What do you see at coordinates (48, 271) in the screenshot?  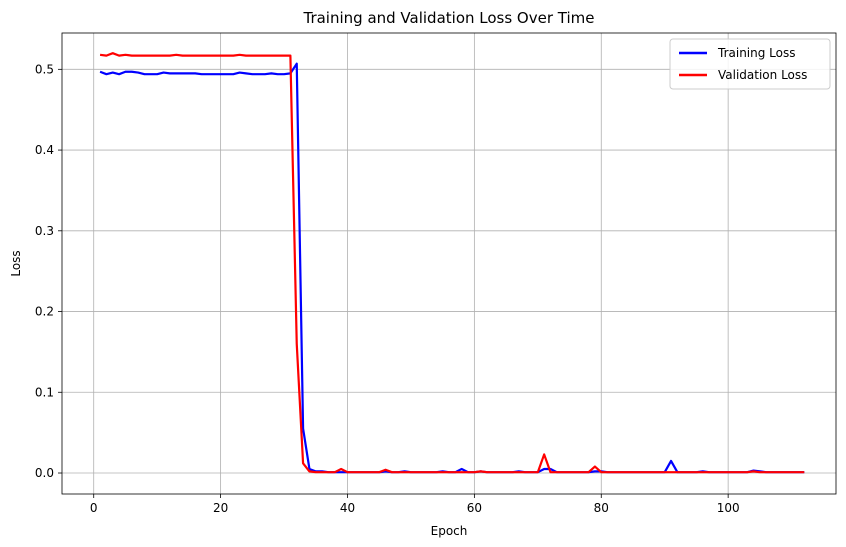 I see `y-axis-ticks: 0.0 0.1 0.2 0.3 0.4 0.5` at bounding box center [48, 271].